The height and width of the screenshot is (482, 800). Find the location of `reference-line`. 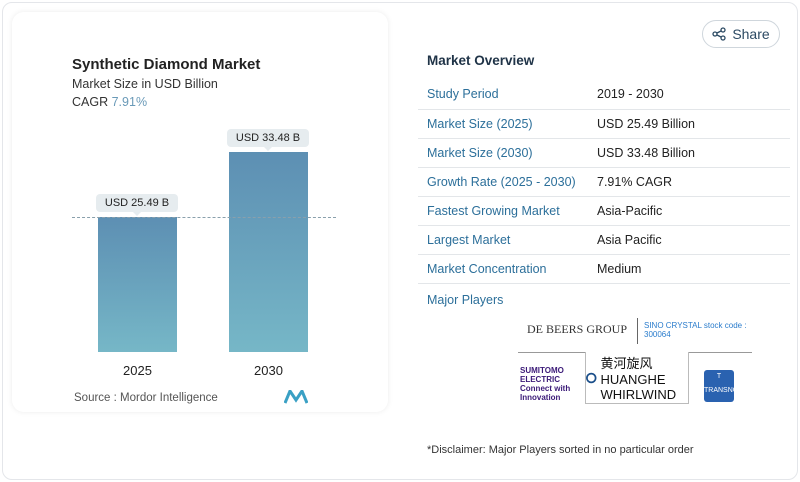

reference-line is located at coordinates (204, 217).